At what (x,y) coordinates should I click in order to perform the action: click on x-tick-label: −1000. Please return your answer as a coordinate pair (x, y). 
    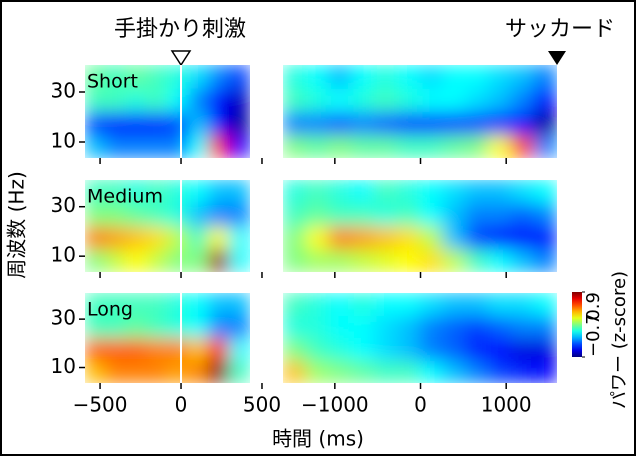
    Looking at the image, I should click on (335, 405).